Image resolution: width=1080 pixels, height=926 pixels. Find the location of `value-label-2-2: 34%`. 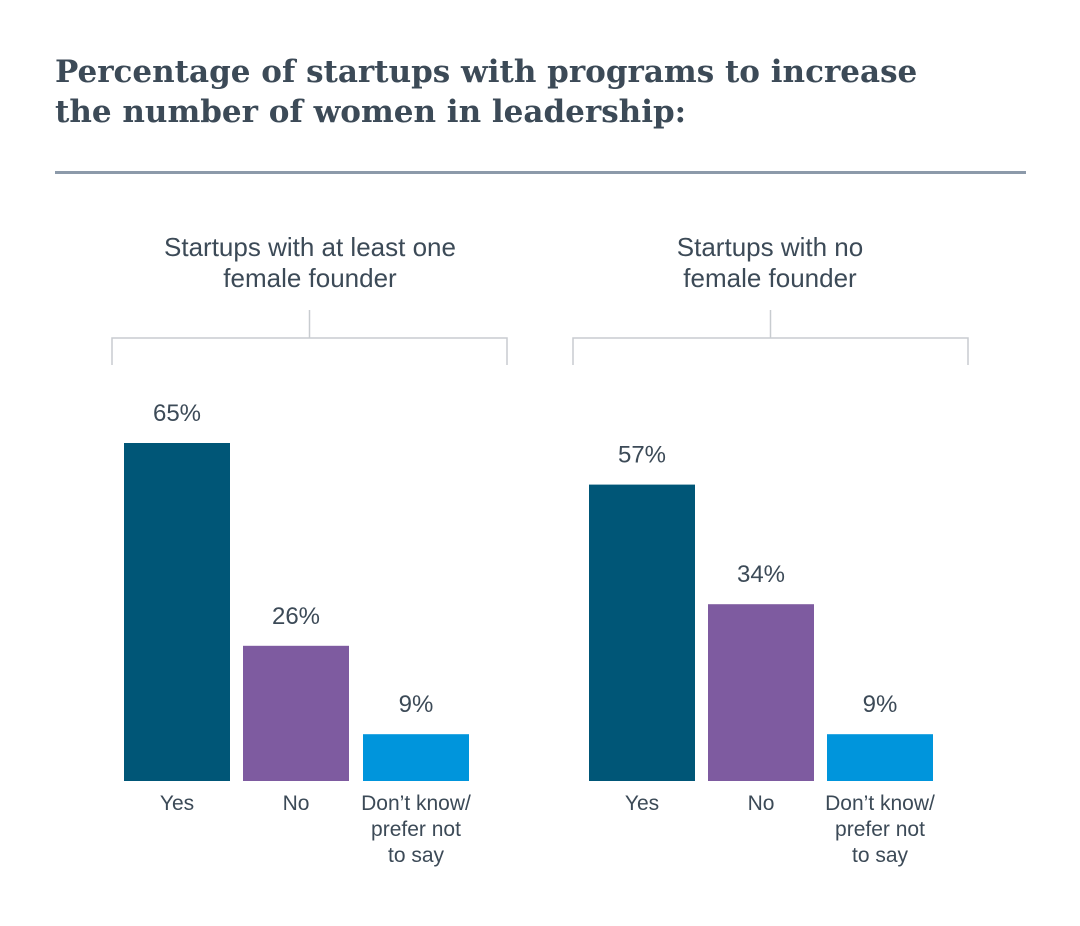

value-label-2-2: 34% is located at coordinates (761, 574).